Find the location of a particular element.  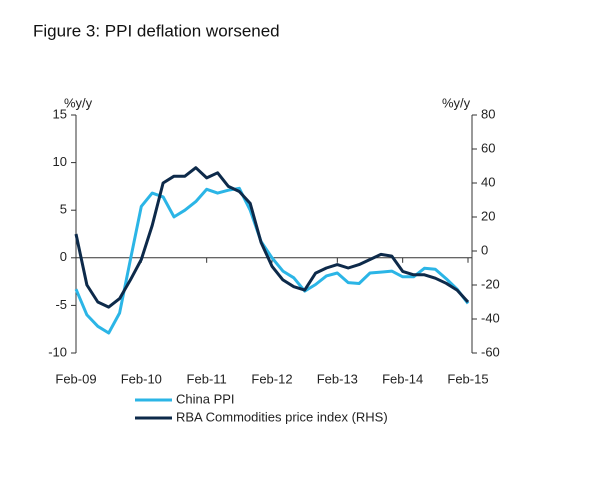

y2-tick-label: 60 is located at coordinates (488, 147).